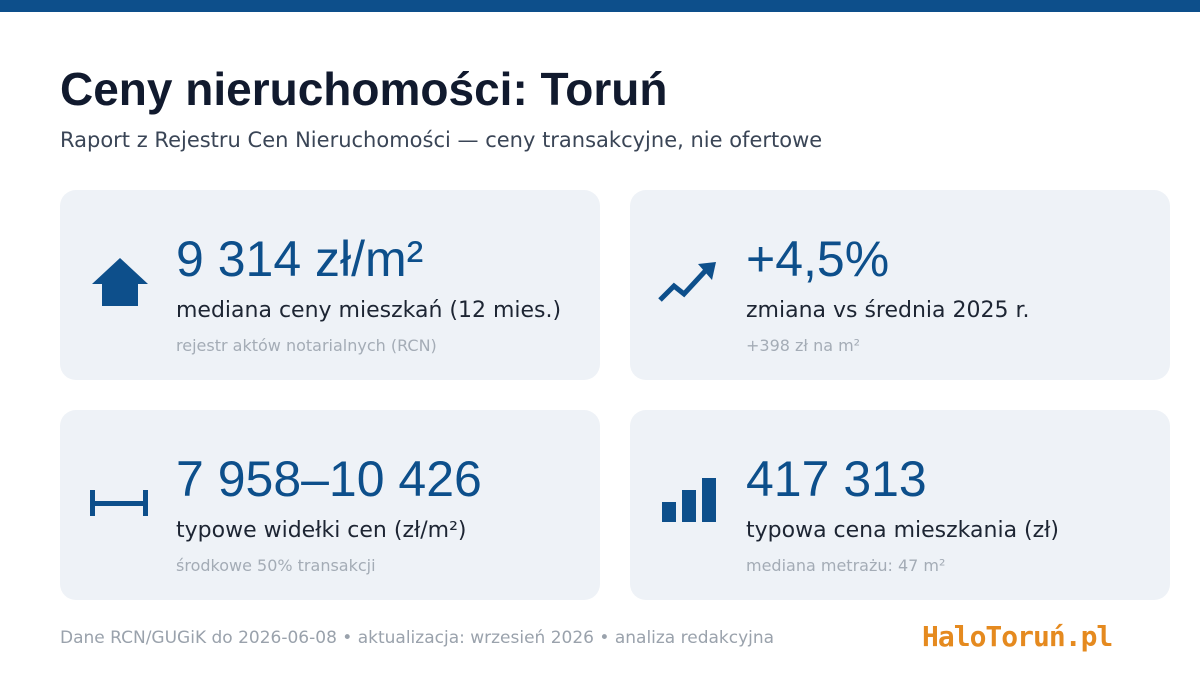 This screenshot has width=1200, height=675. What do you see at coordinates (888, 310) in the screenshot?
I see `card-label: zmiana vs średnia 2025 r.` at bounding box center [888, 310].